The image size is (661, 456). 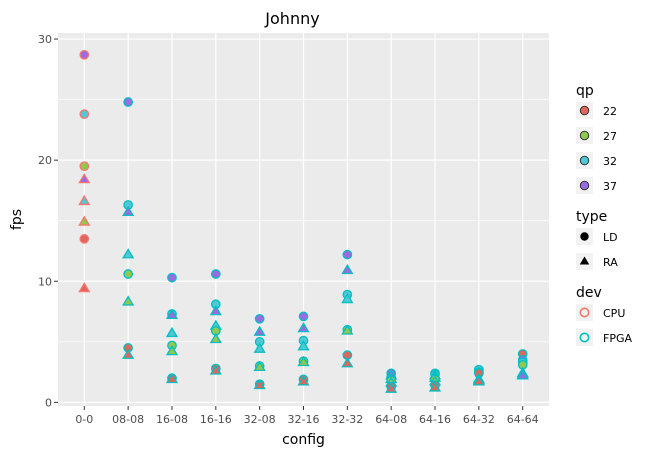 What do you see at coordinates (48, 402) in the screenshot?
I see `y-tick-label: 0` at bounding box center [48, 402].